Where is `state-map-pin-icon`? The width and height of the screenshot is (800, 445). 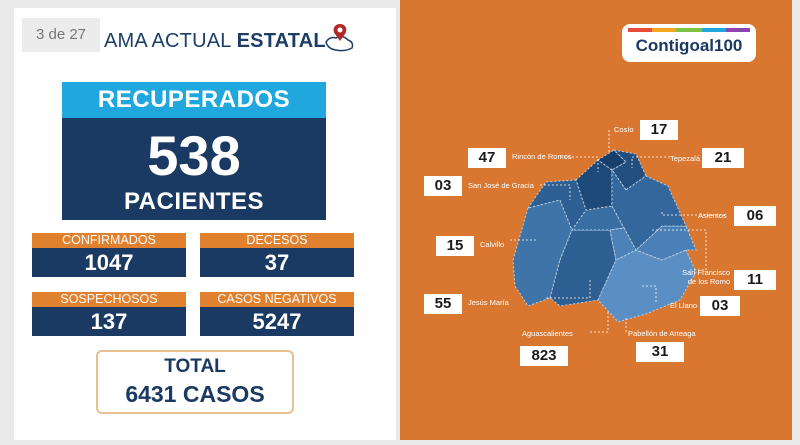
state-map-pin-icon is located at coordinates (339, 38).